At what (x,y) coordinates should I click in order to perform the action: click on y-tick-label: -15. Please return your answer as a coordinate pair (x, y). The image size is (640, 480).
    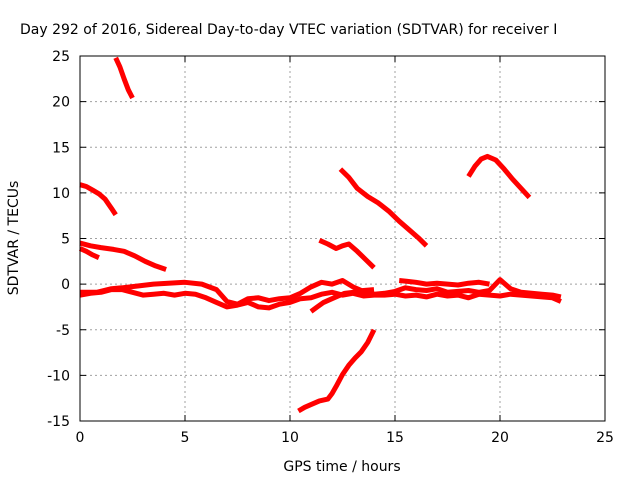
    Looking at the image, I should click on (58, 422).